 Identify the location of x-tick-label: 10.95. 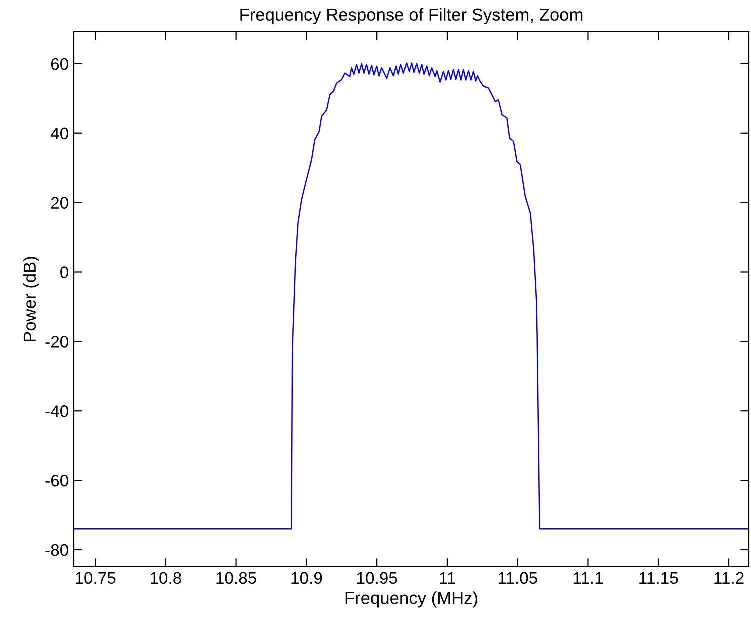
(378, 578).